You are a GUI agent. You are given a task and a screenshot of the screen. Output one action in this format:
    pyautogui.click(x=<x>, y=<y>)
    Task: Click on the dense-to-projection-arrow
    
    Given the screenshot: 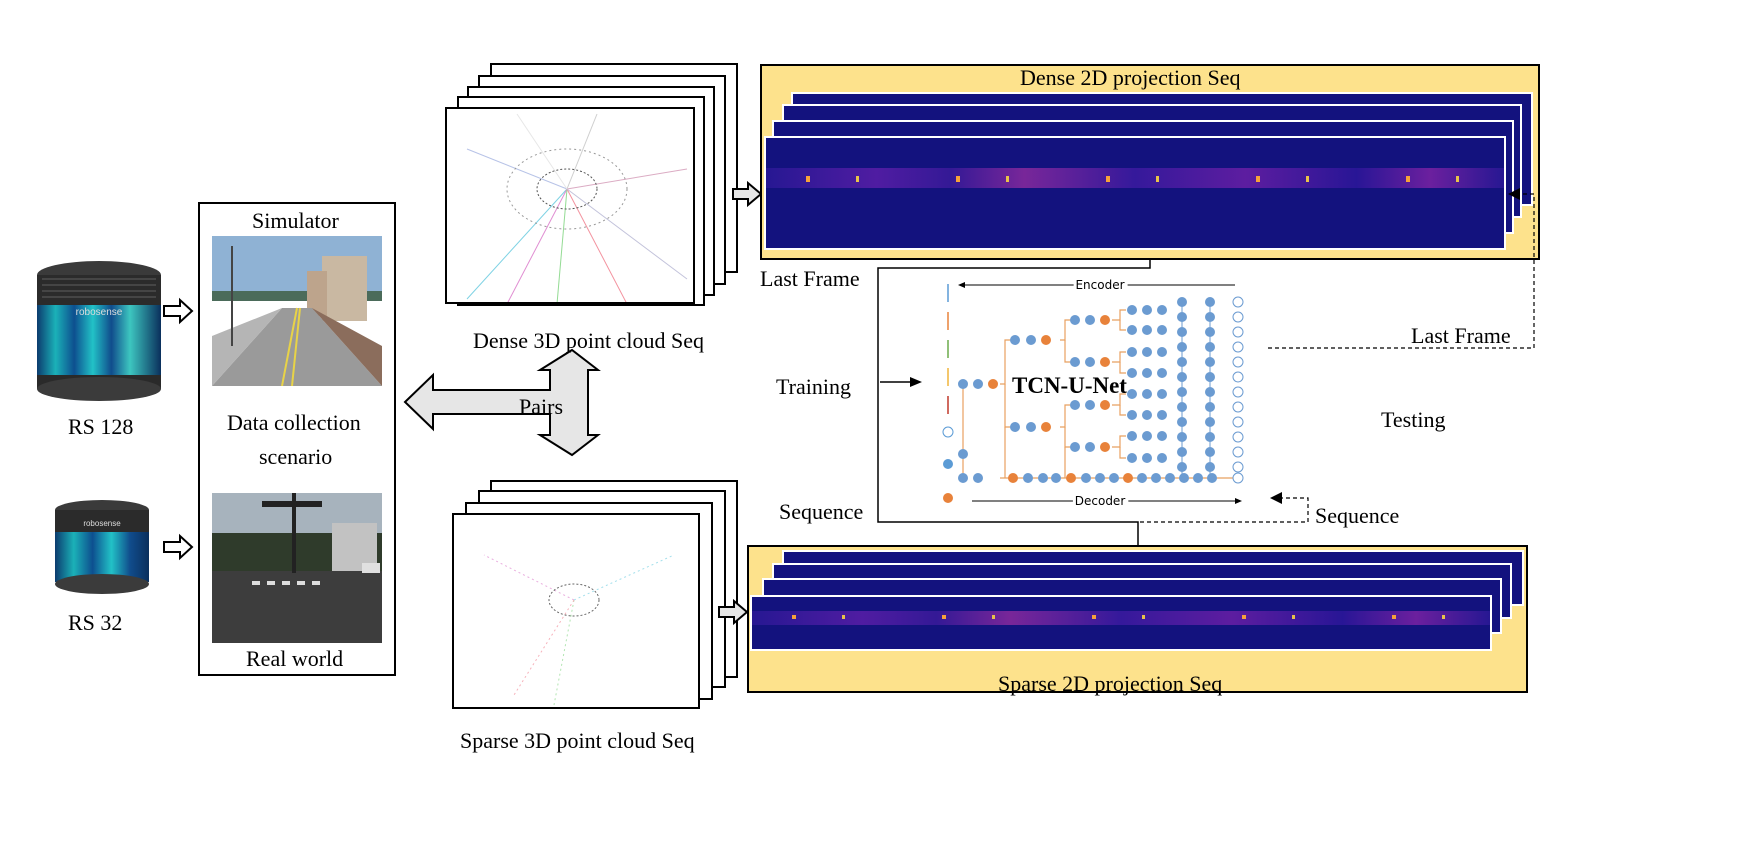 What is the action you would take?
    pyautogui.click(x=747, y=194)
    